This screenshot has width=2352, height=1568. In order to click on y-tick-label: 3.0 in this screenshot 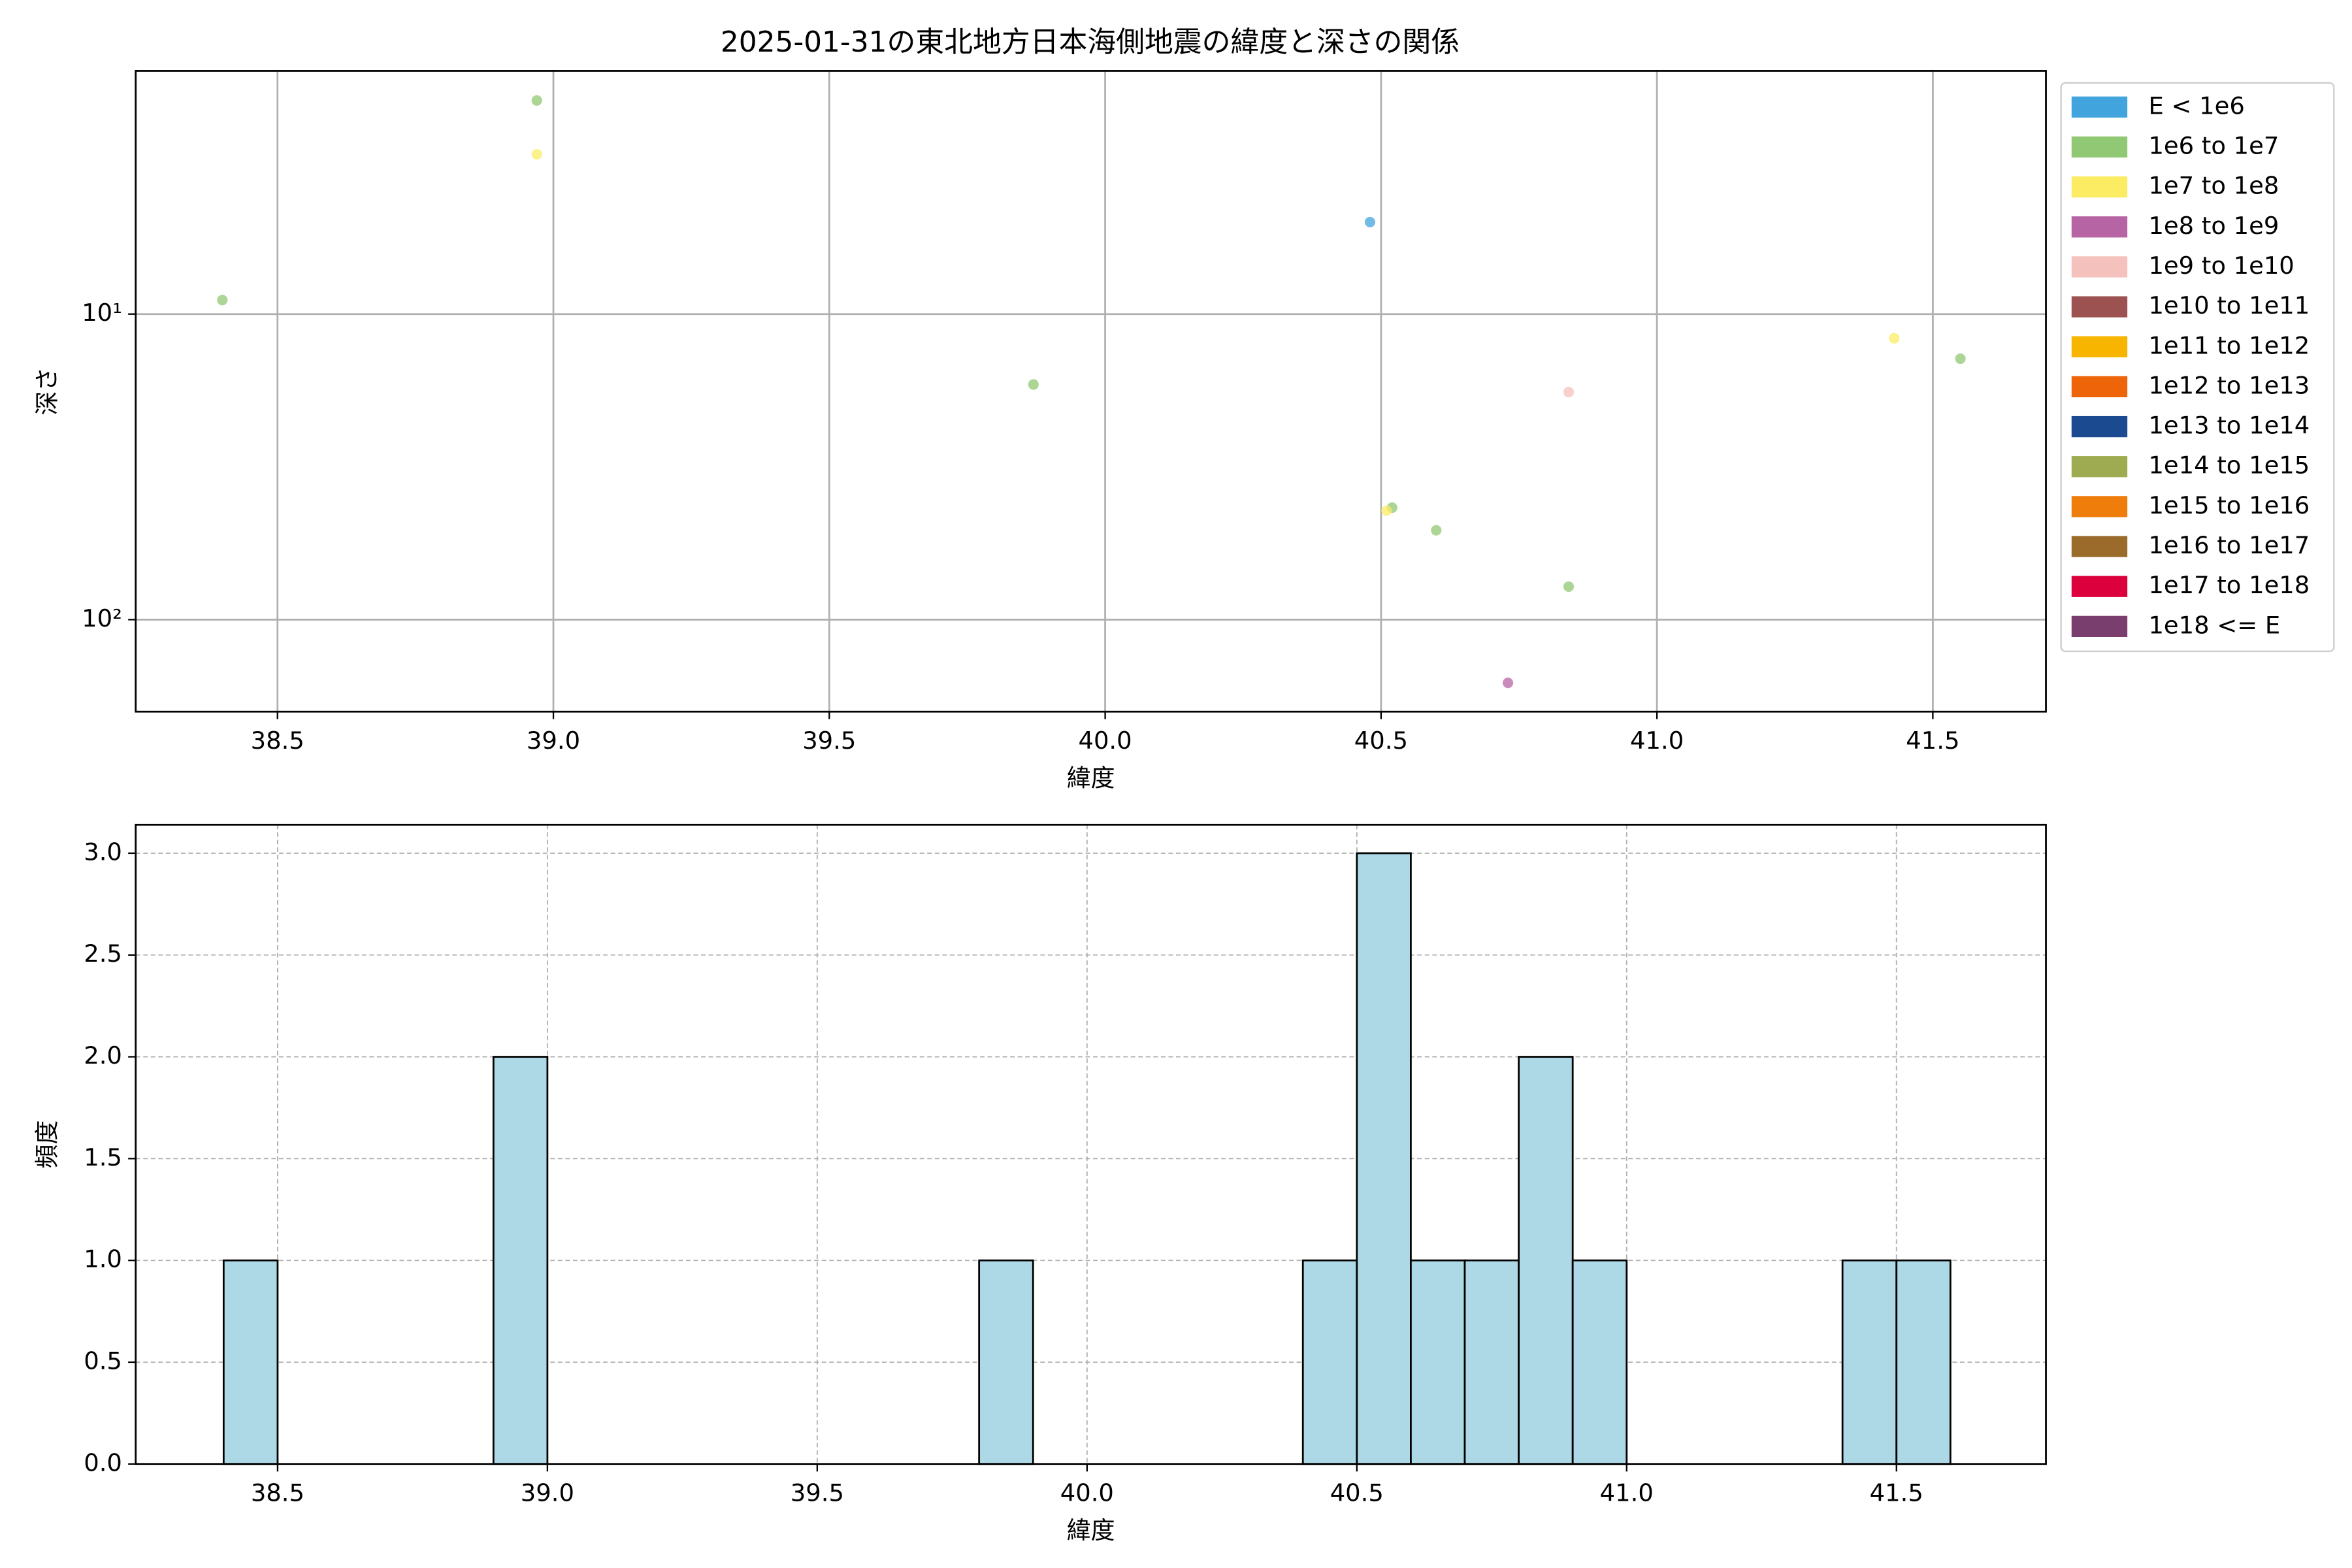, I will do `click(103, 852)`.